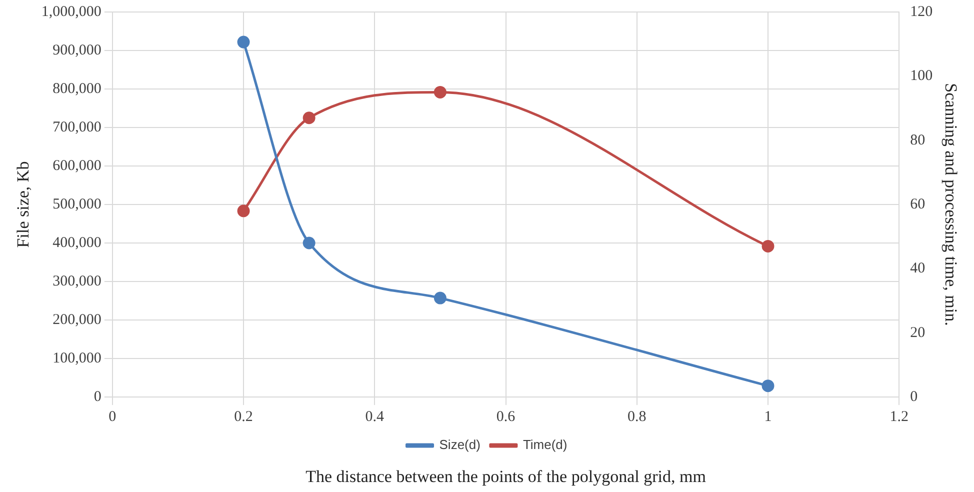 The height and width of the screenshot is (492, 974). What do you see at coordinates (77, 281) in the screenshot?
I see `y-tick-label: 300,000` at bounding box center [77, 281].